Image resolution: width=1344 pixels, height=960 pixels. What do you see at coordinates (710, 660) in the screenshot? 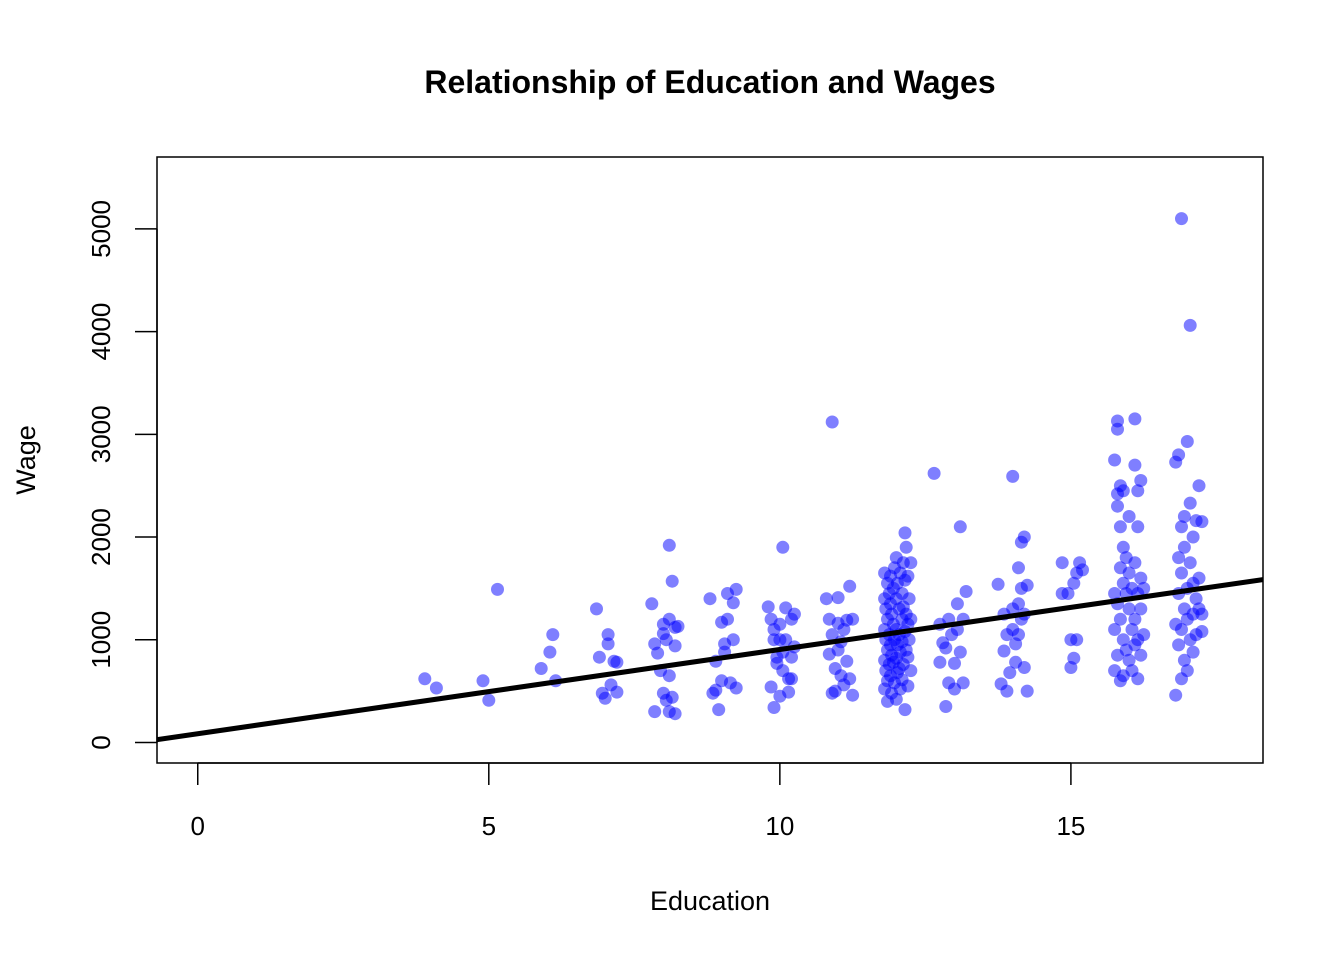
I see `regression-line` at bounding box center [710, 660].